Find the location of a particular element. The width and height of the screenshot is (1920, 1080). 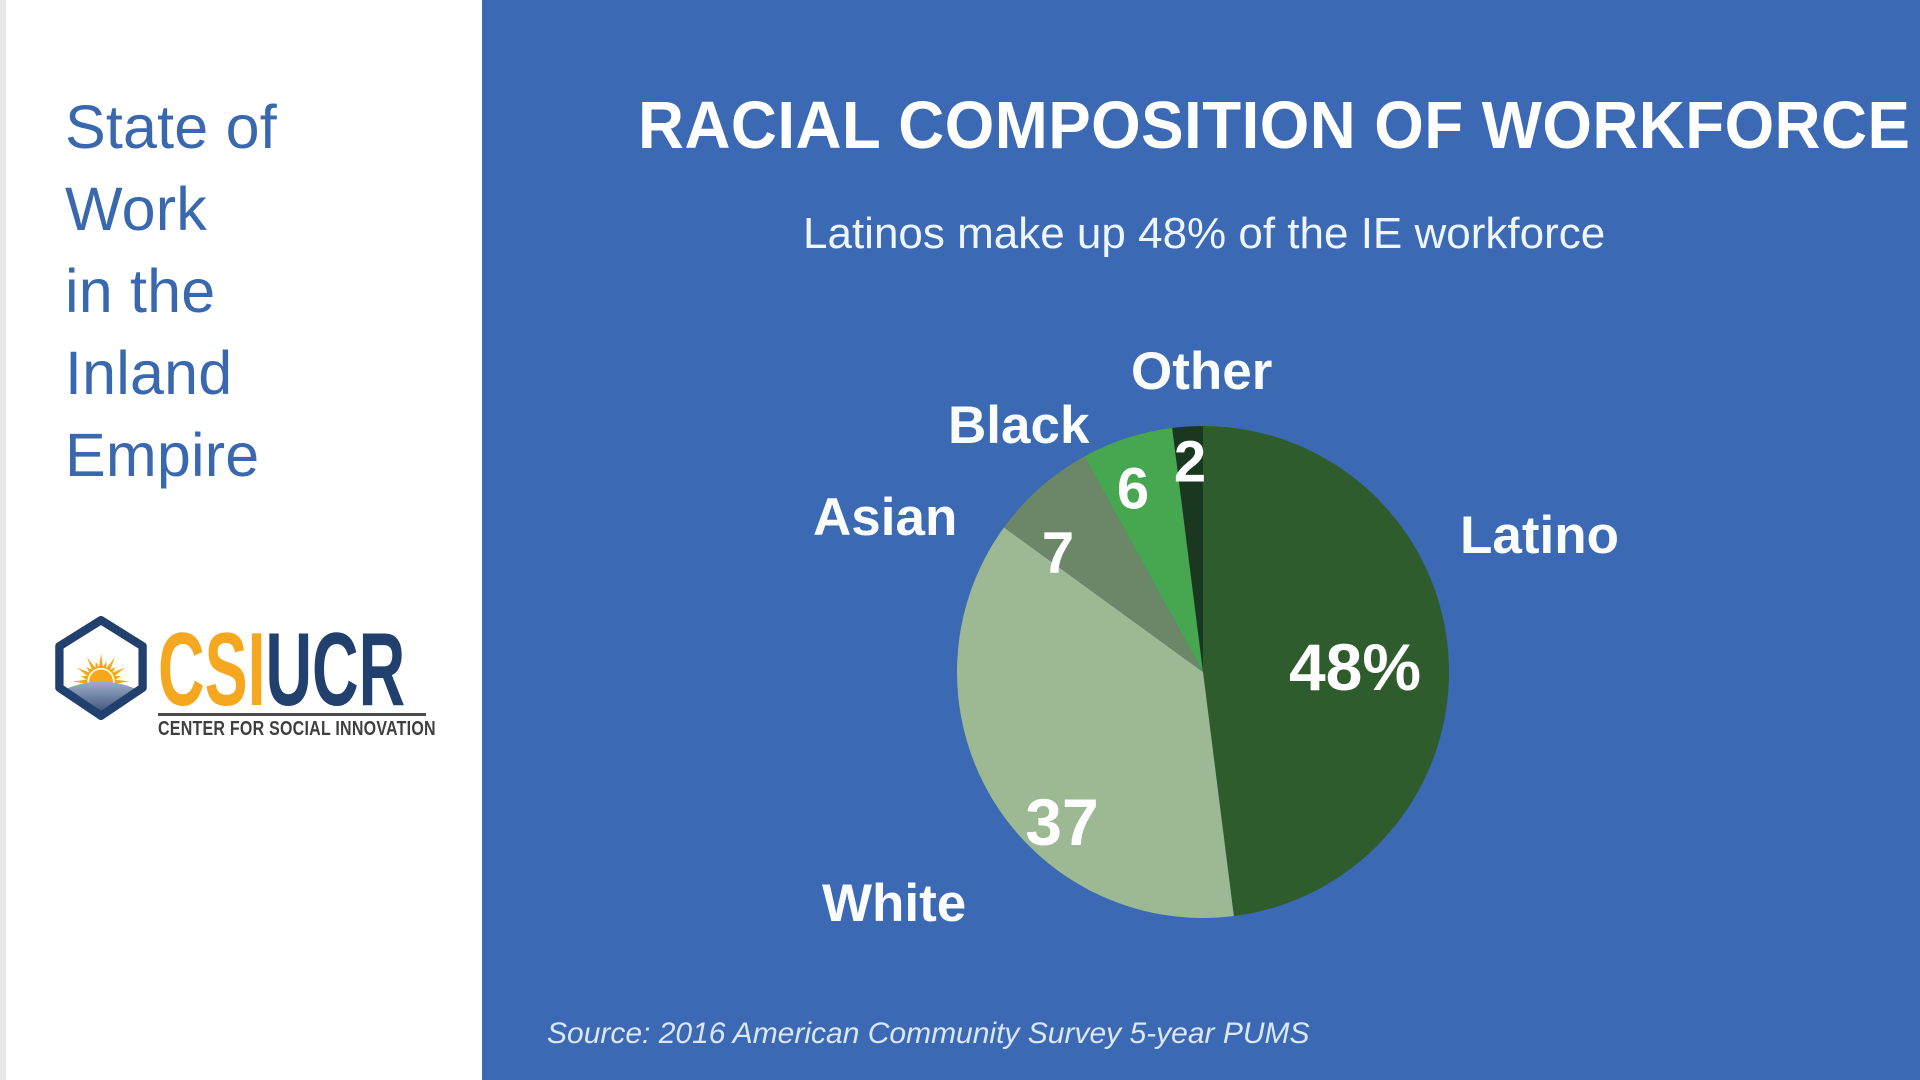

pie-label-other: Other is located at coordinates (1202, 371).